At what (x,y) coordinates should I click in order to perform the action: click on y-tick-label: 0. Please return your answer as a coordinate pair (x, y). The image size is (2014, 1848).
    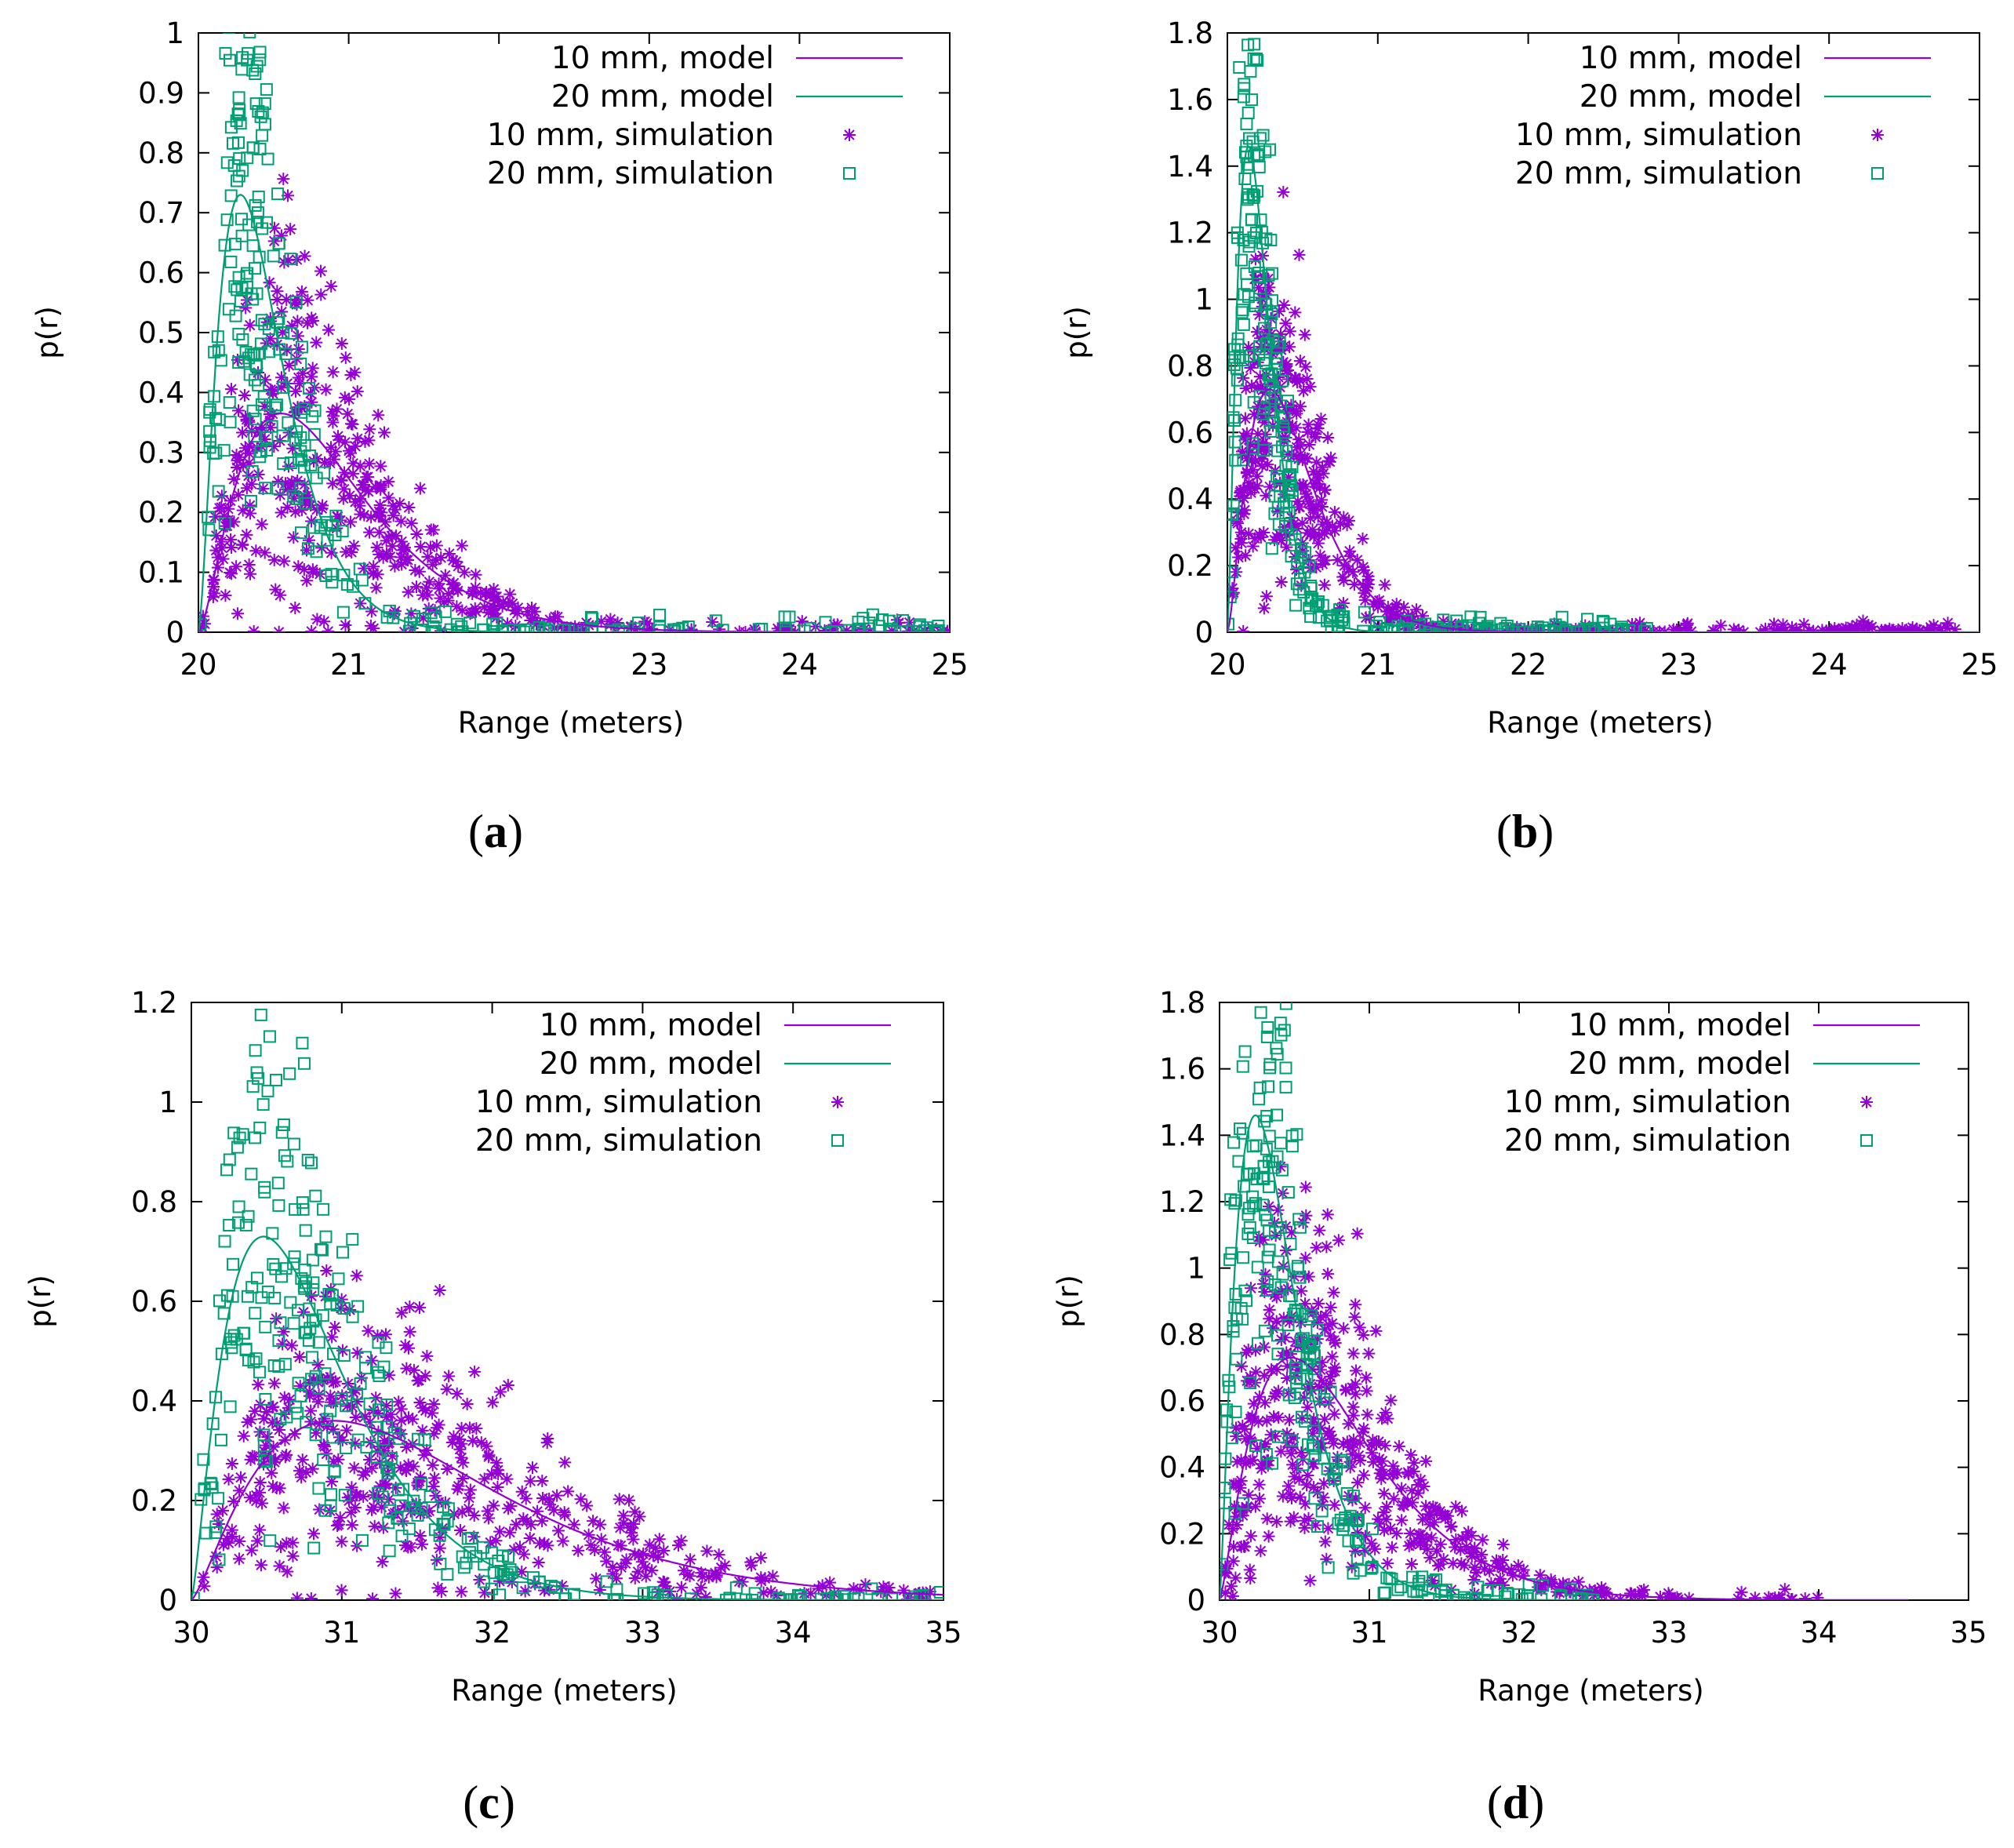
    Looking at the image, I should click on (1203, 632).